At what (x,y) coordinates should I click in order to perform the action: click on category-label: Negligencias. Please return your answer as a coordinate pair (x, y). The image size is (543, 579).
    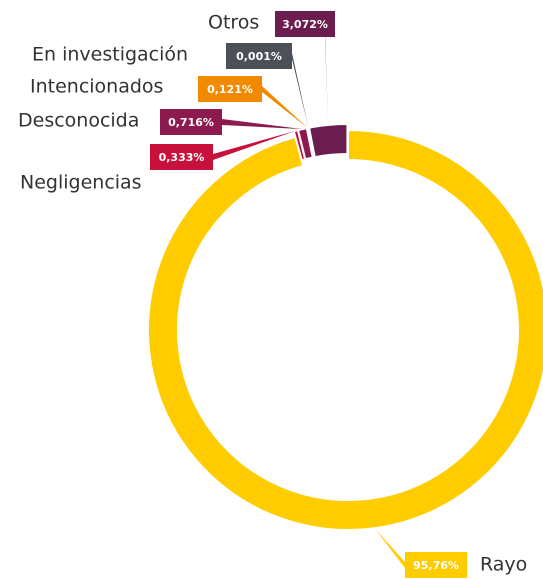
    Looking at the image, I should click on (81, 183).